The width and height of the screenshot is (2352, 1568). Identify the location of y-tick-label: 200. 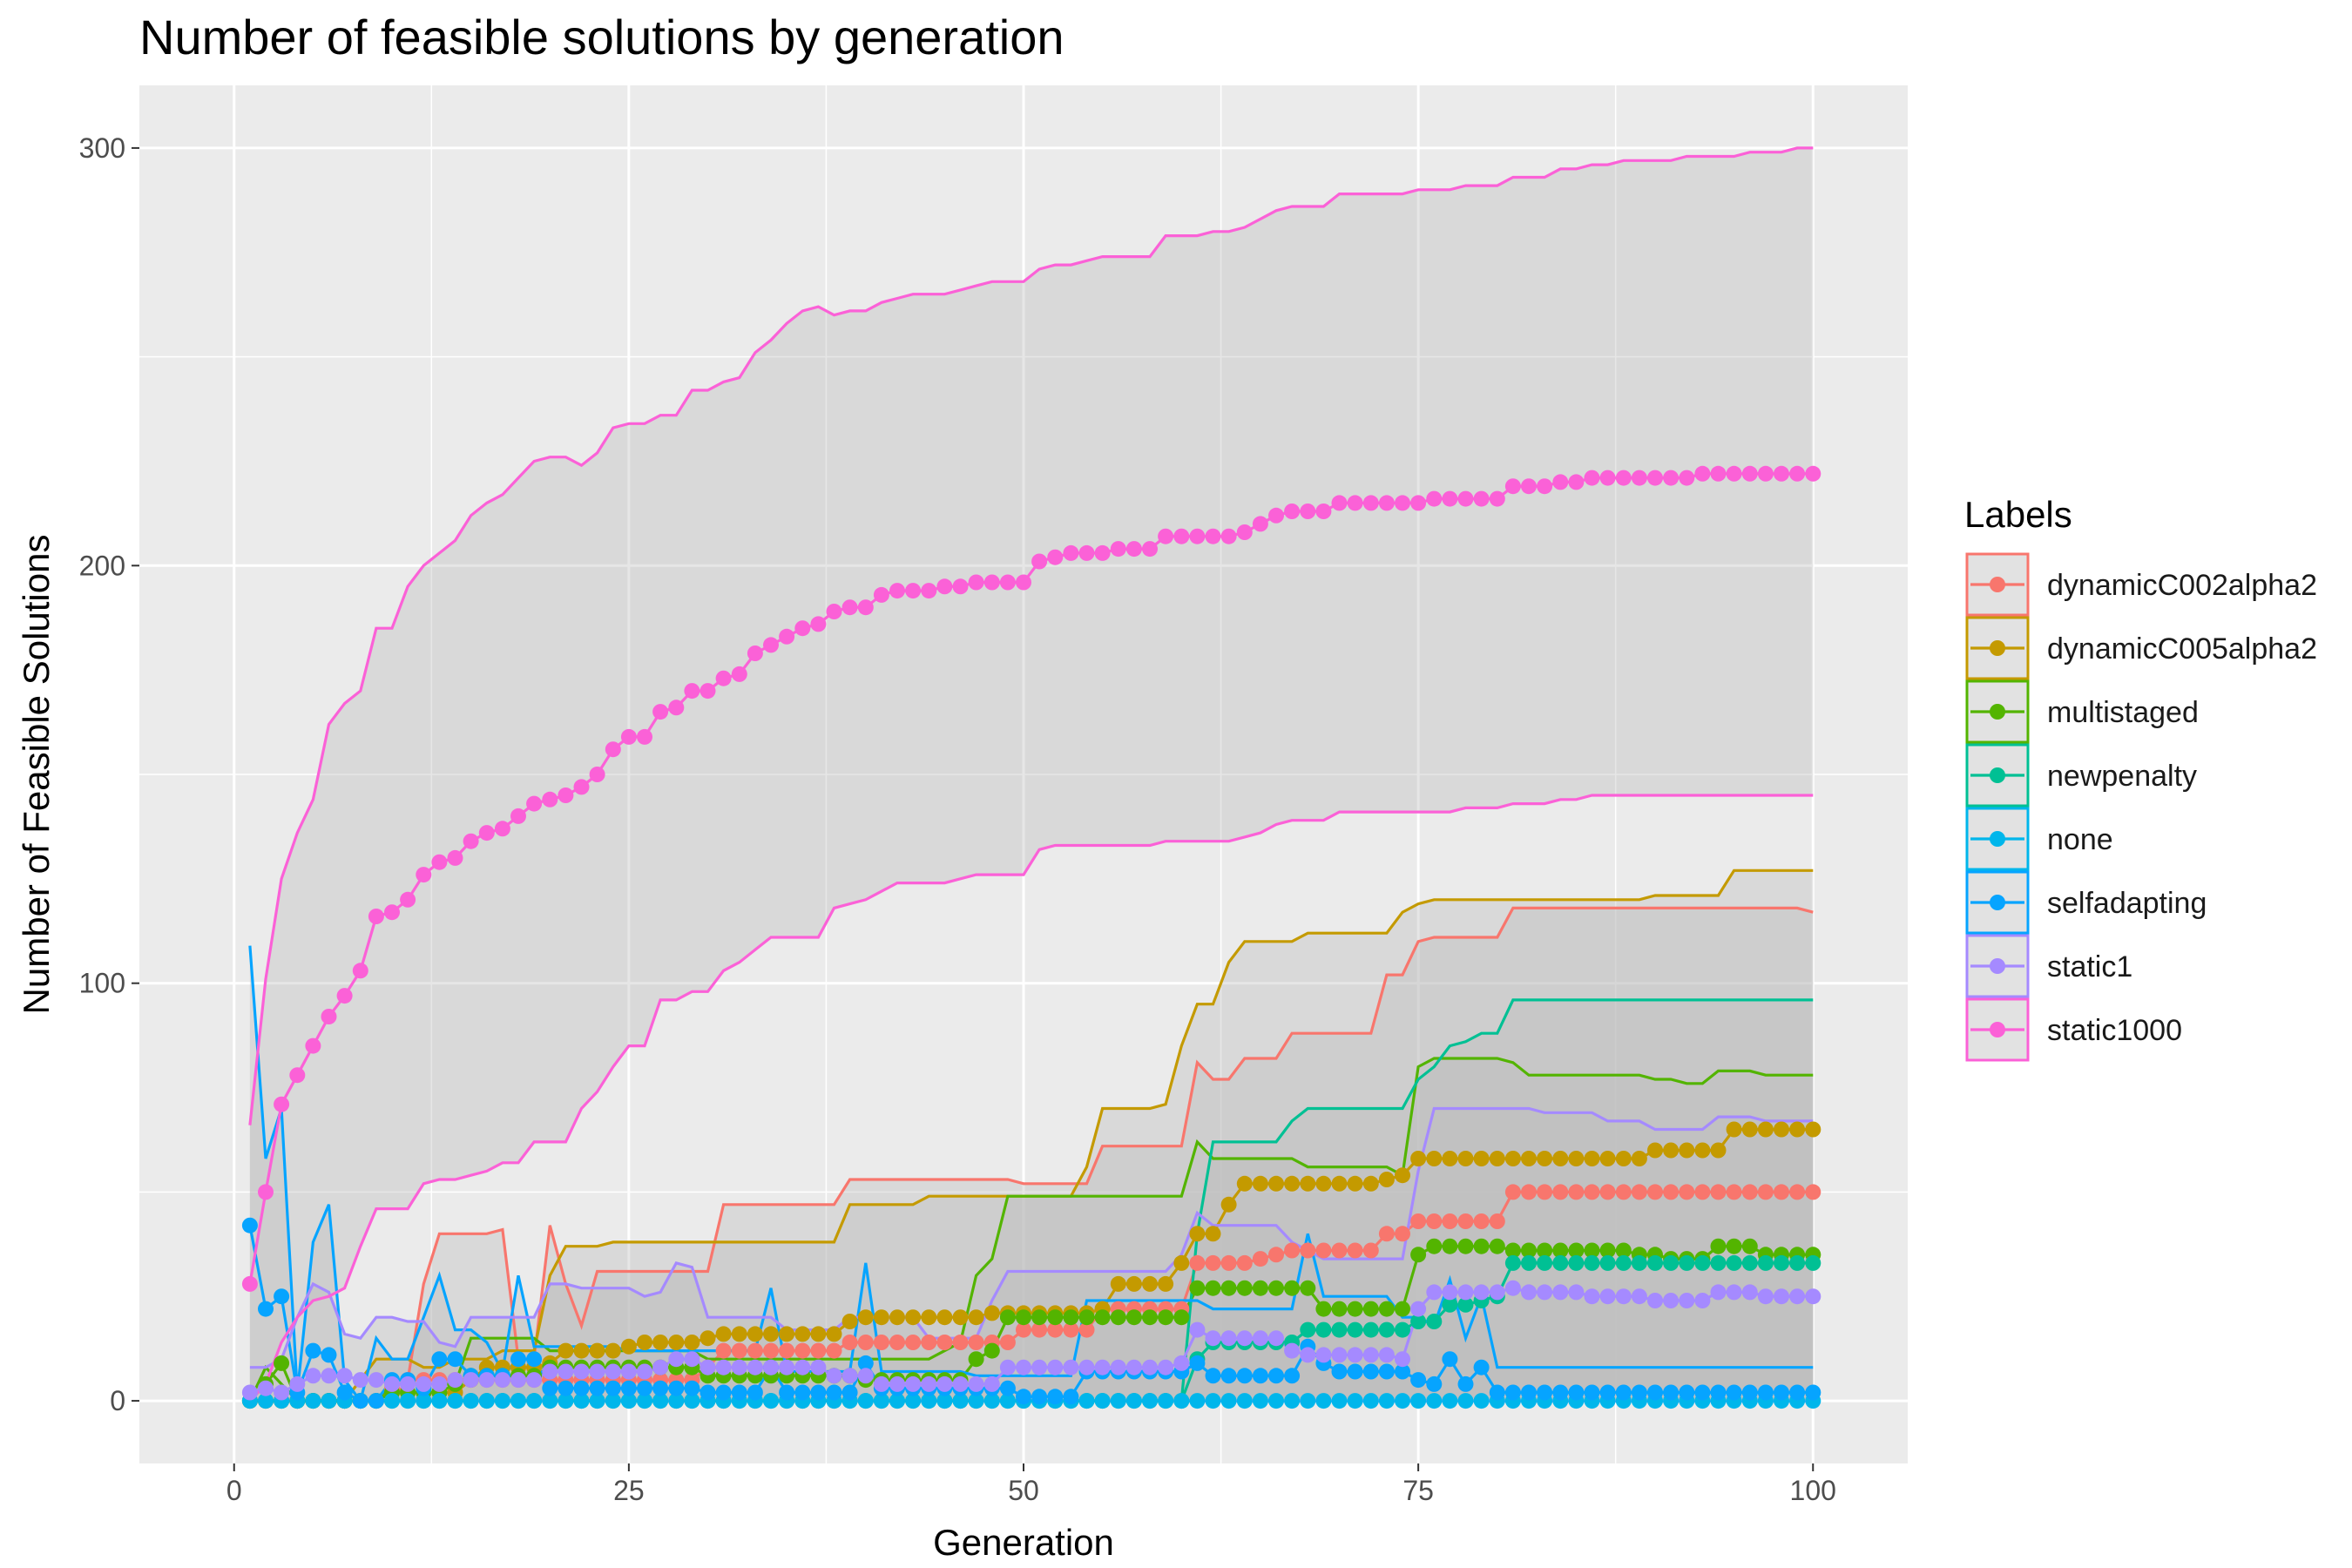
(102, 565).